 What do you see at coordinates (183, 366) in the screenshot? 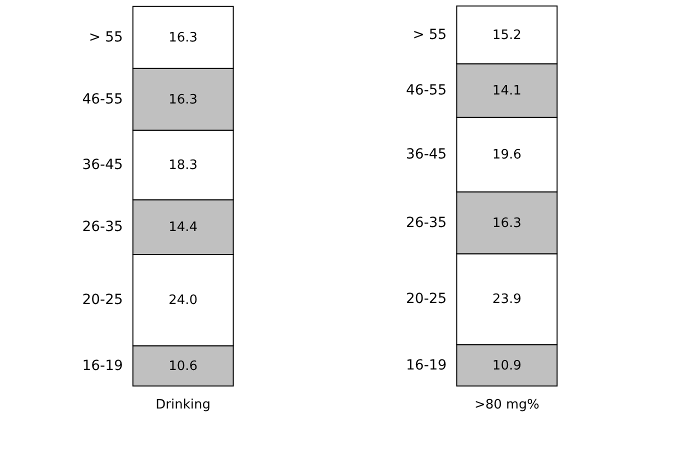
I see `data-label: 10.6` at bounding box center [183, 366].